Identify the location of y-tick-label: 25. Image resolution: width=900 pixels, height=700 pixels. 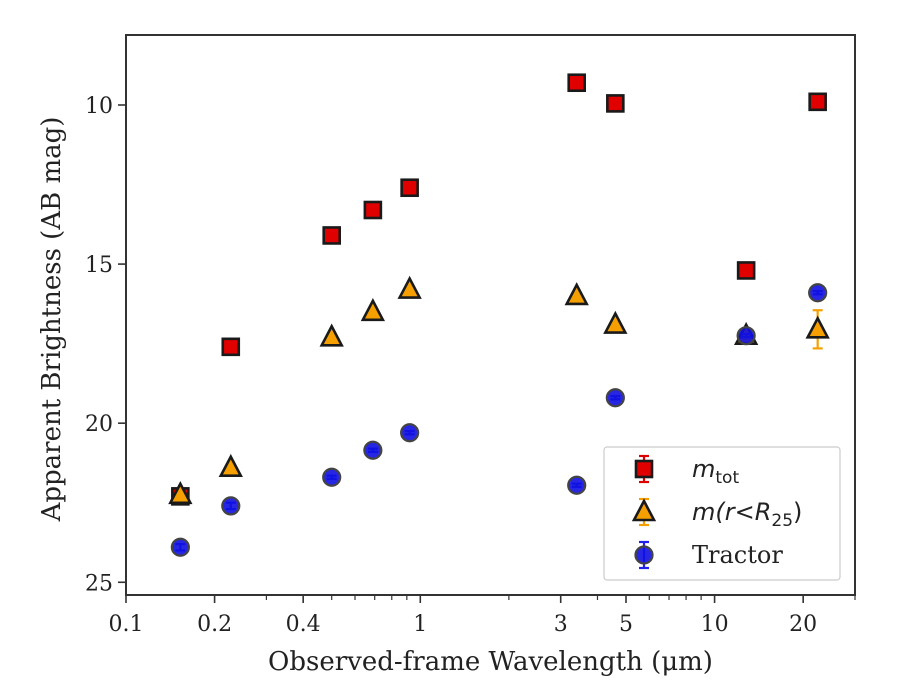
(99, 583).